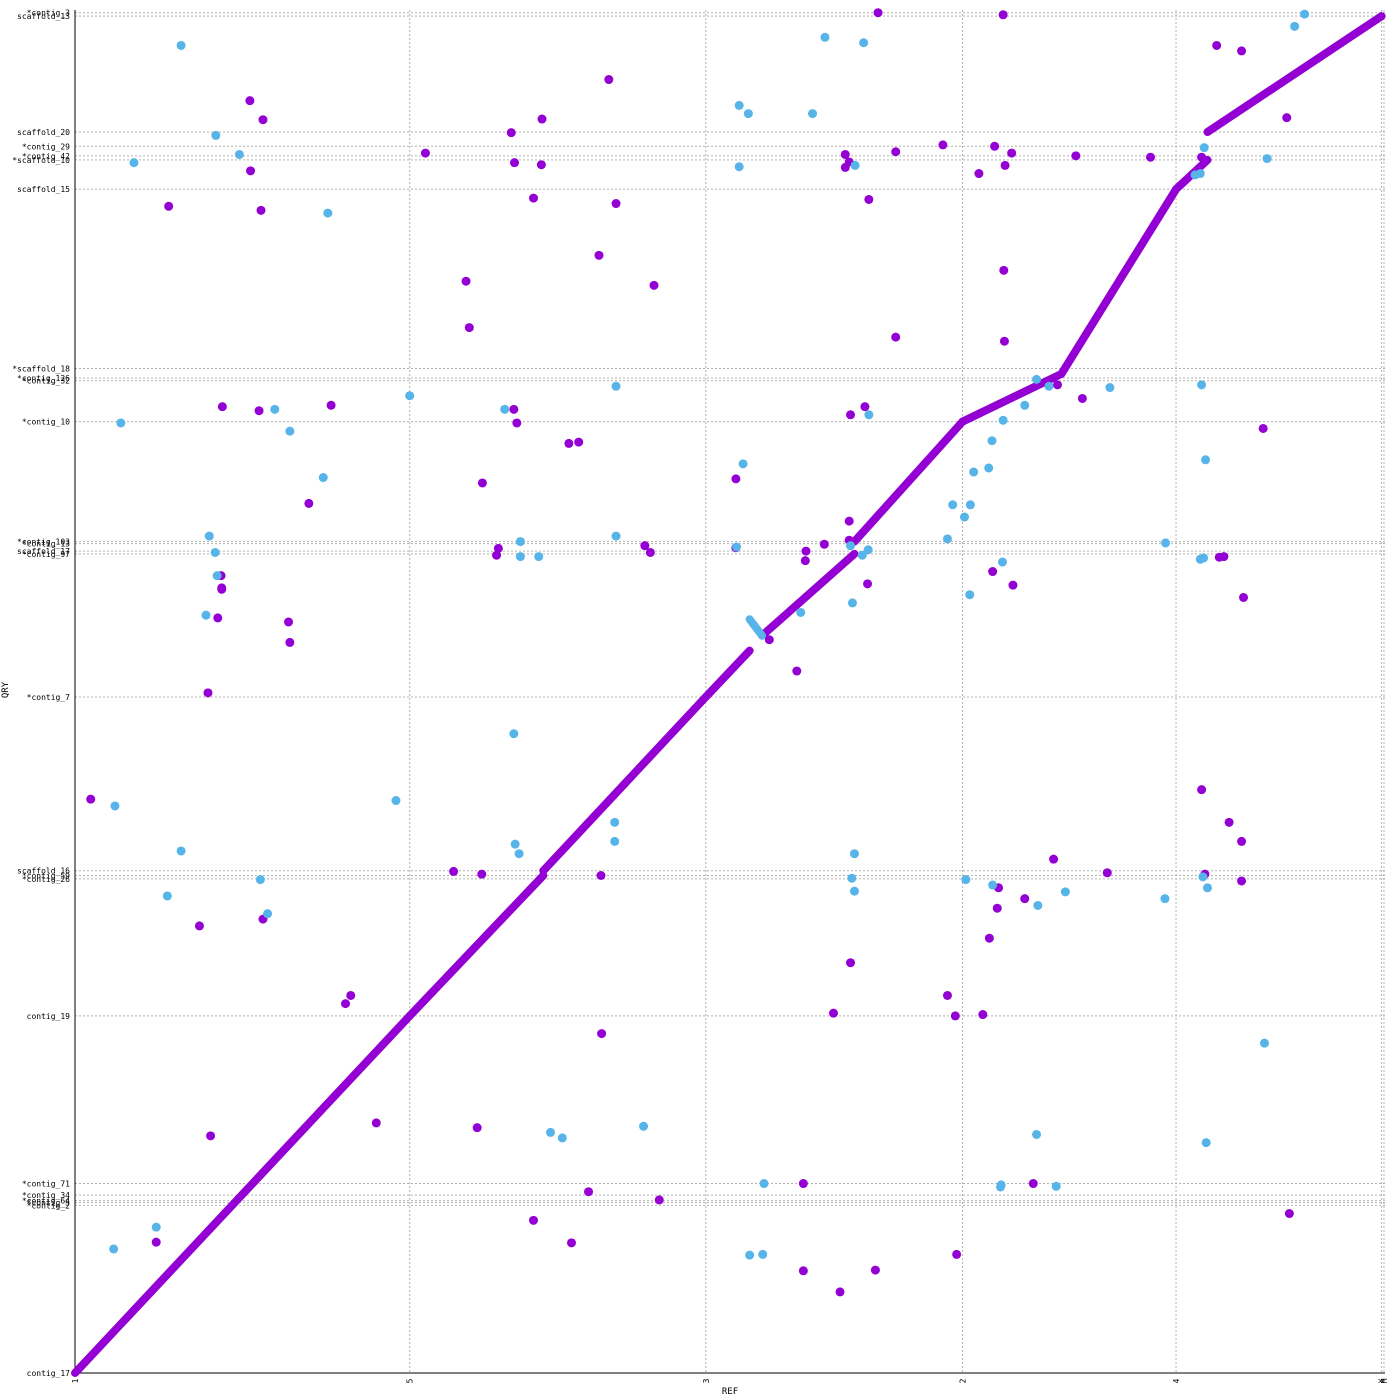 The width and height of the screenshot is (1400, 1400). I want to click on x-tick-label: X, so click(1382, 1380).